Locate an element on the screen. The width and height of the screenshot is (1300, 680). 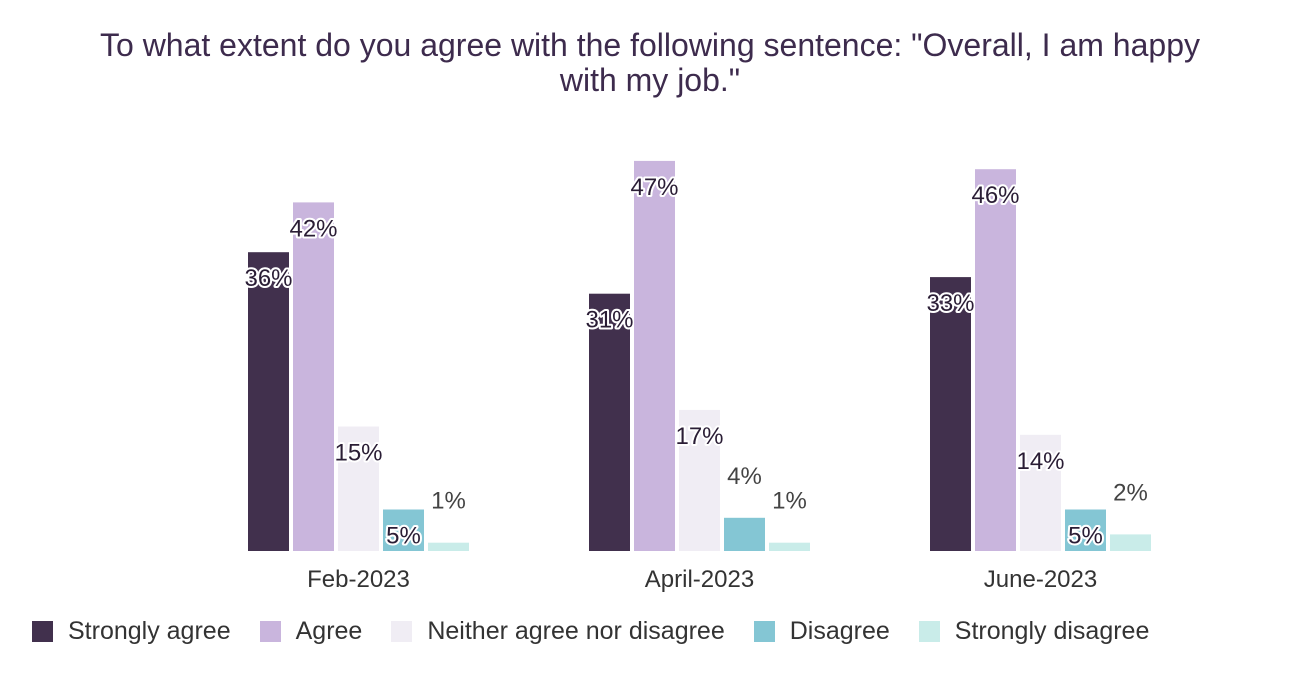
data-label-disagree-april-2023: 4% is located at coordinates (744, 476).